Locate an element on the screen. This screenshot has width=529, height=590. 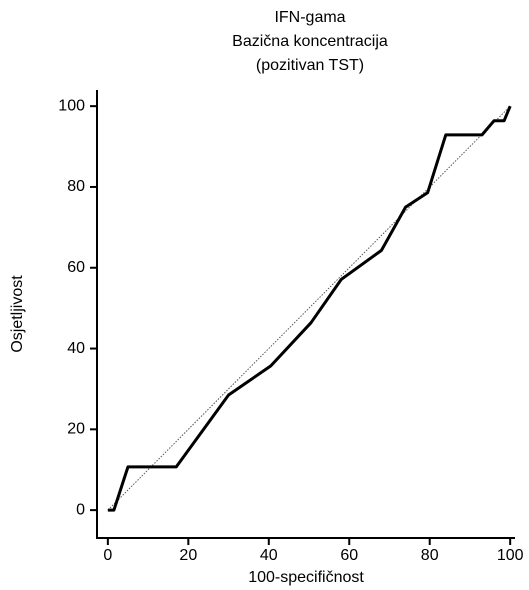
x-tick-label: 80 is located at coordinates (430, 555).